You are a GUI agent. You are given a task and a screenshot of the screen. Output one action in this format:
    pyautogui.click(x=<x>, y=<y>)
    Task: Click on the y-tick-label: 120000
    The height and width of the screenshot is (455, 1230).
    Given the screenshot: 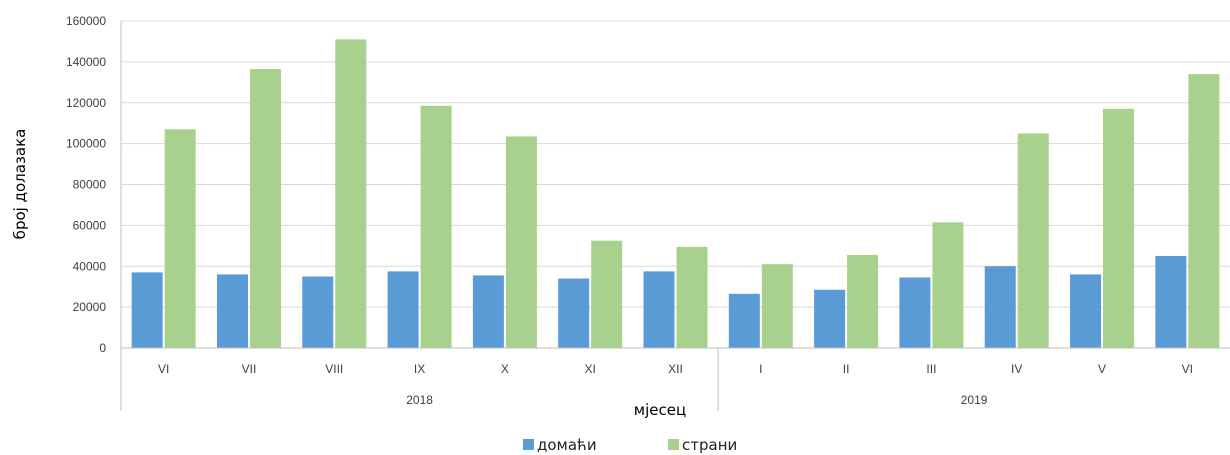 What is the action you would take?
    pyautogui.click(x=86, y=103)
    